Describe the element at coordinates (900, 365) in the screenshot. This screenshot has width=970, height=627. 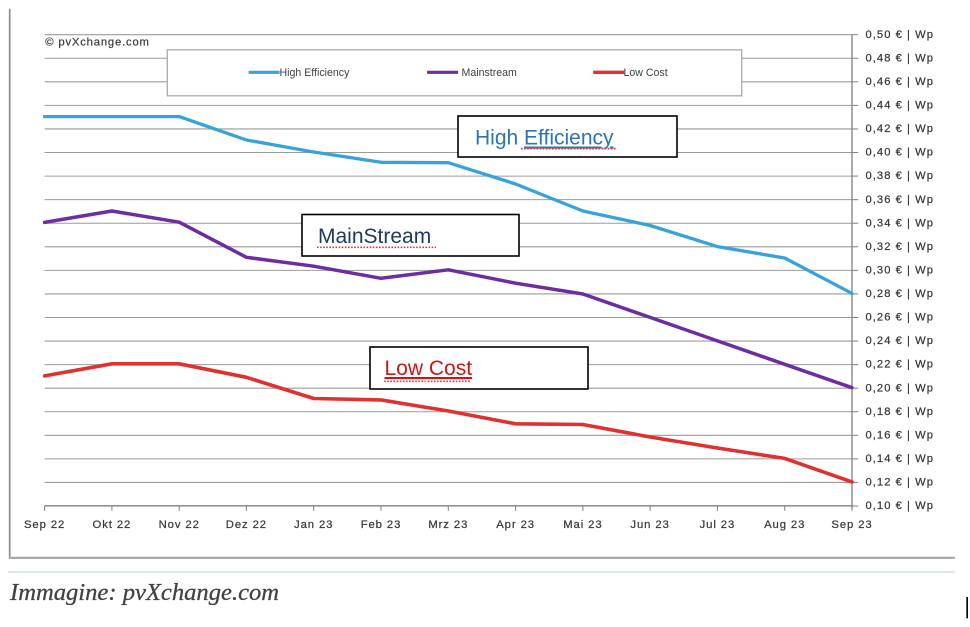
I see `svg-text: 0,22 € | Wp` at that location.